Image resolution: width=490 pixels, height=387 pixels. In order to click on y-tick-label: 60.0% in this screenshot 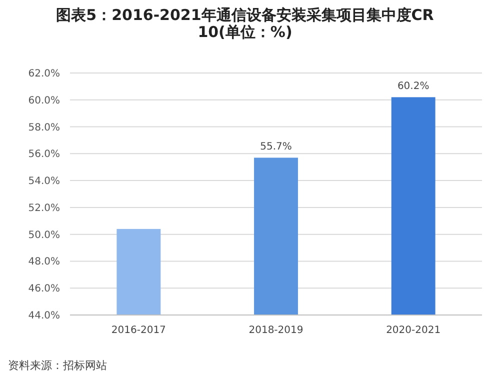, I will do `click(44, 100)`.